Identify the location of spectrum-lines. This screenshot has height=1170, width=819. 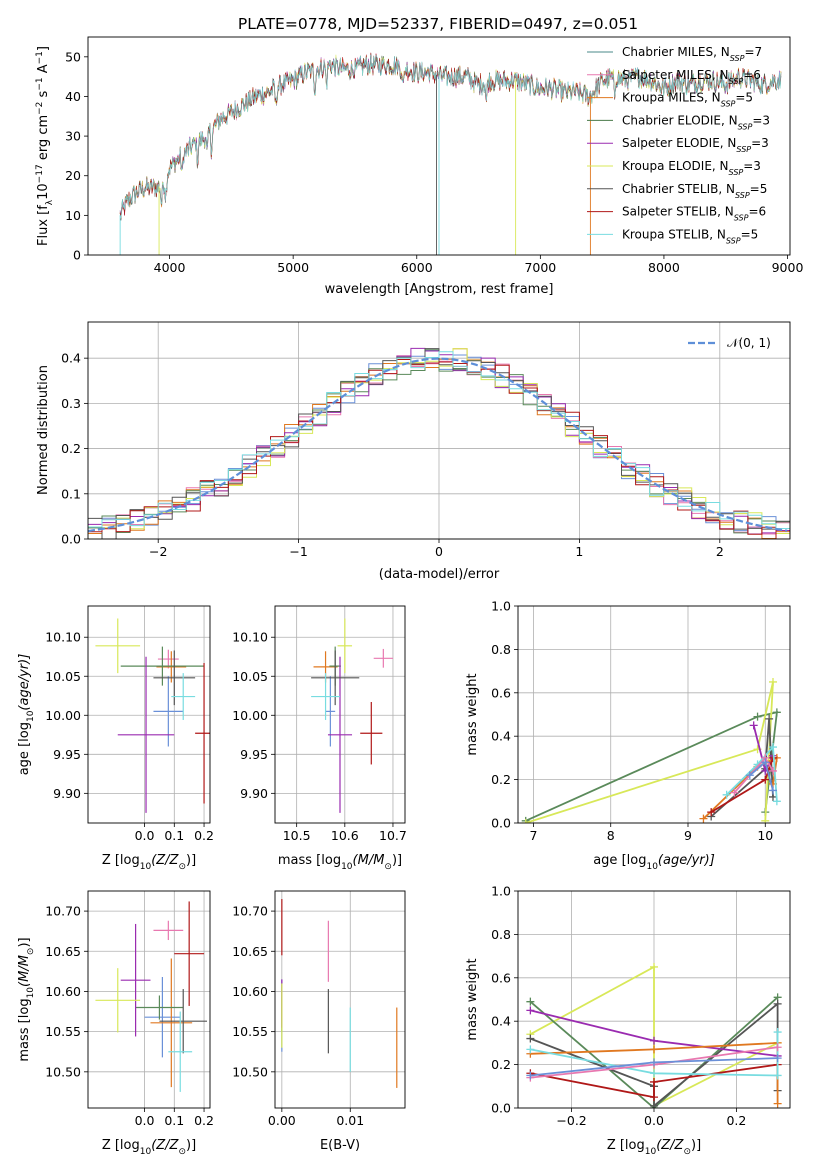
(450, 153).